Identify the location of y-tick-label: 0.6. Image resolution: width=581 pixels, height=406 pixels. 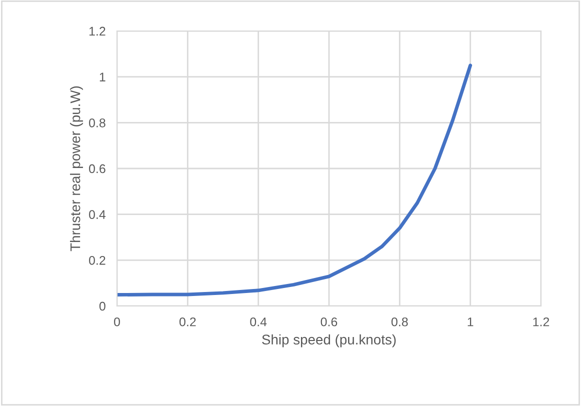
(97, 169).